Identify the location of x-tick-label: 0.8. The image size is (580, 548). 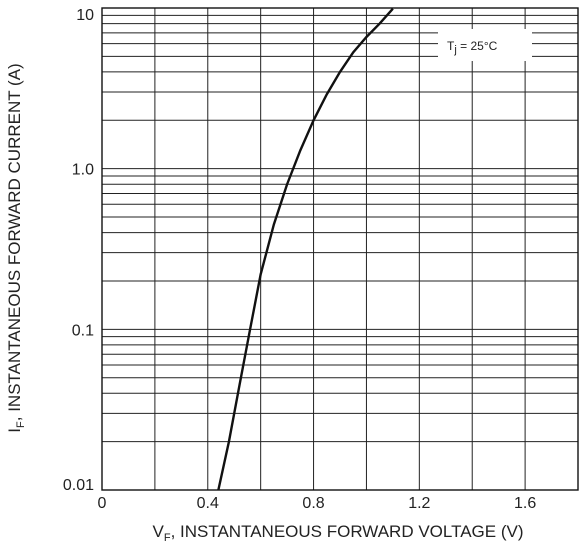
(313, 503).